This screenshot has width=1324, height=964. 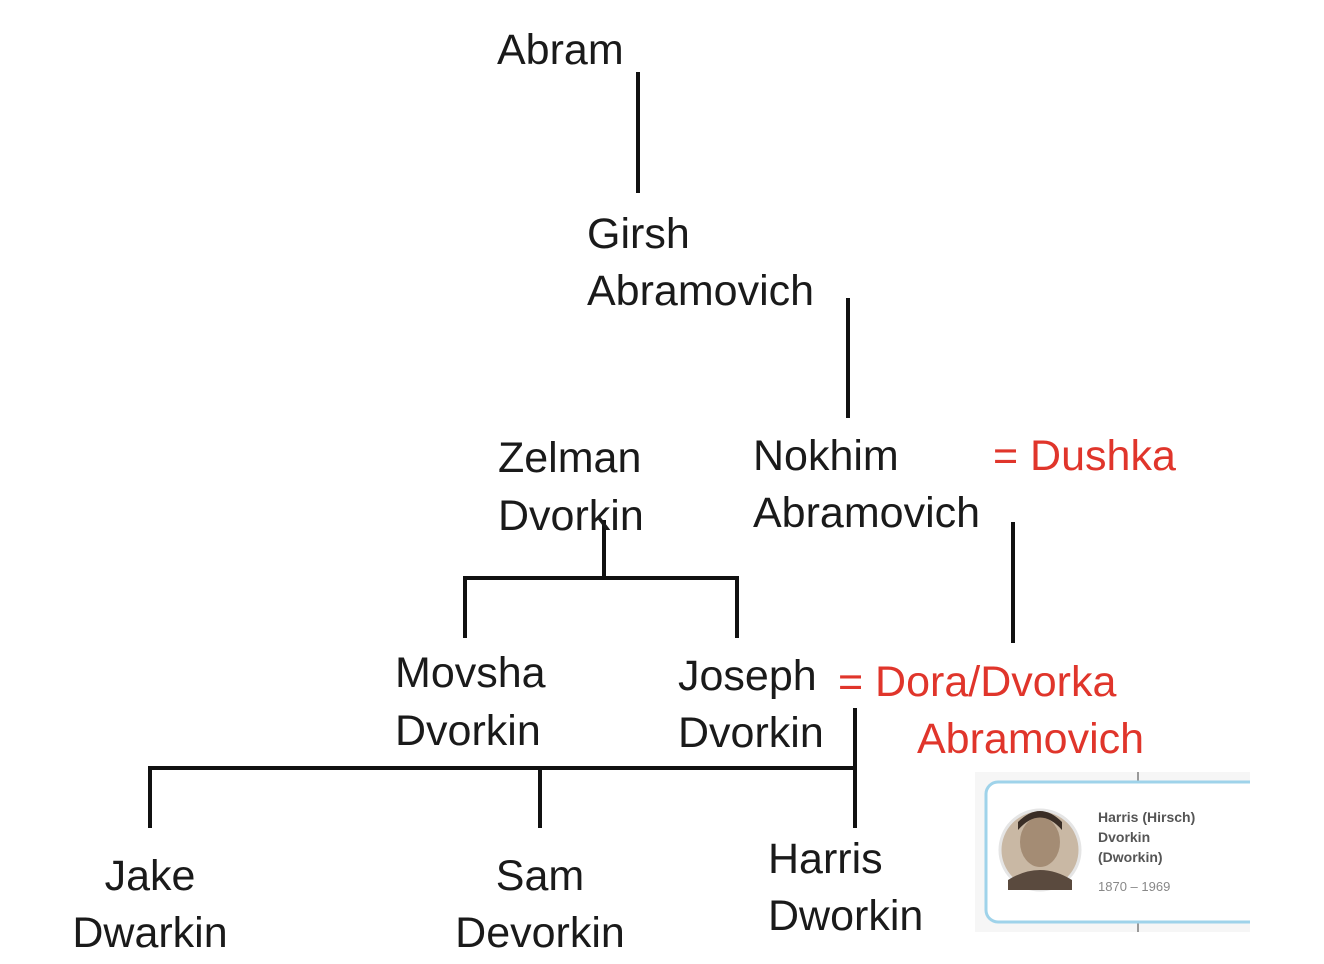 I want to click on photo-shoulders, so click(x=1040, y=880).